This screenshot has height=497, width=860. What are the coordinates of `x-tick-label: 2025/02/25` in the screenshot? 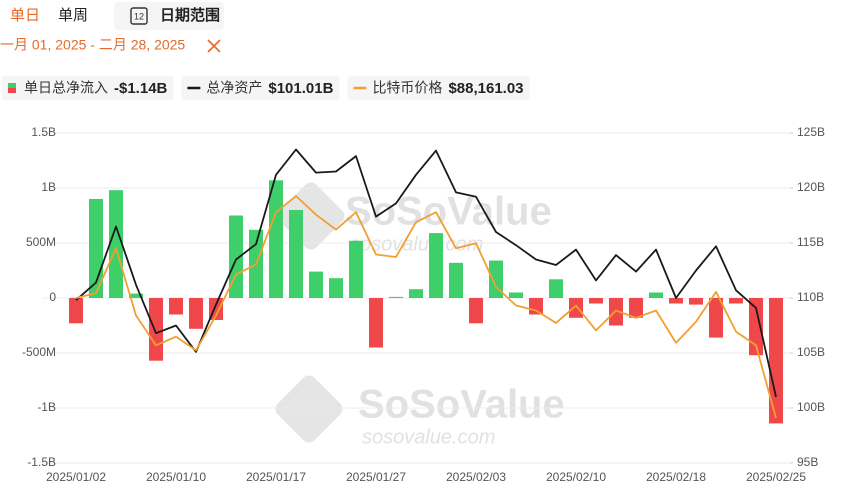 It's located at (776, 477).